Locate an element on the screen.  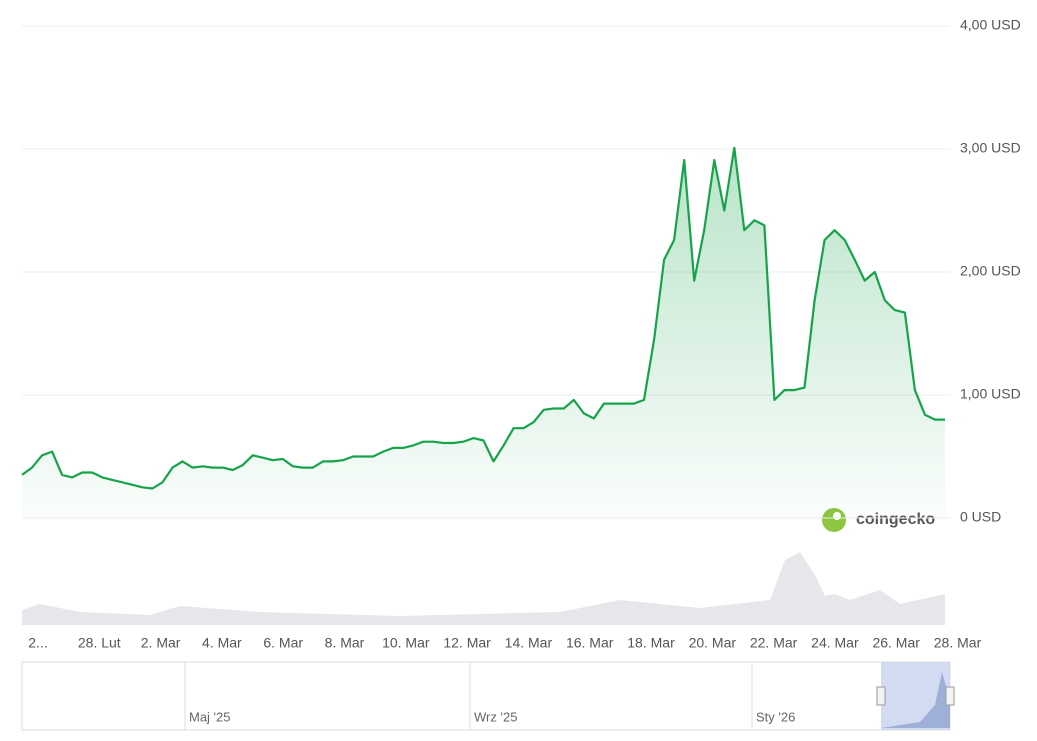
x-tick-label: 22. Mar is located at coordinates (774, 643).